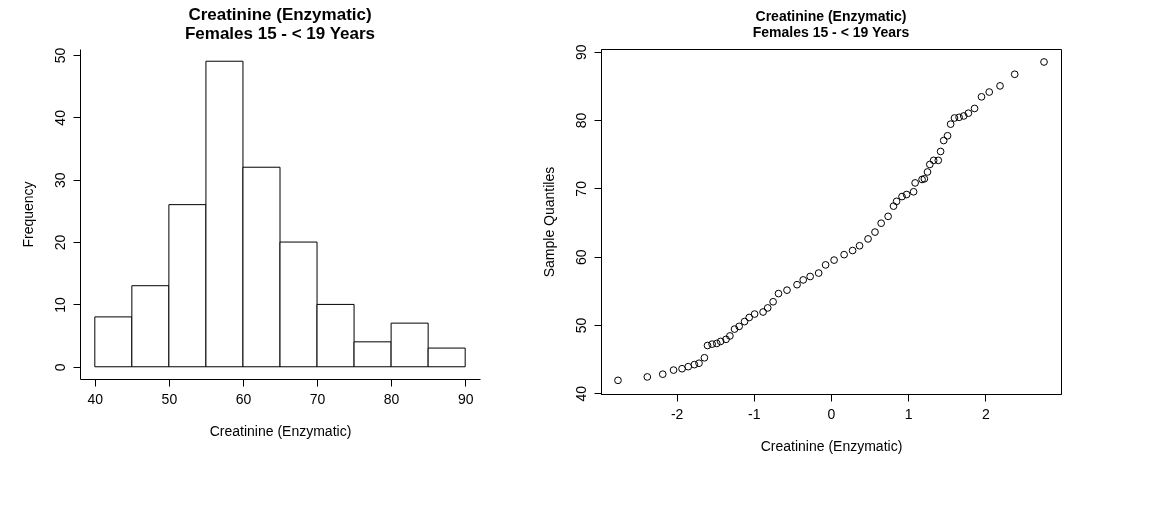 The width and height of the screenshot is (1158, 518). Describe the element at coordinates (580, 257) in the screenshot. I see `y-tick-label: 60` at that location.